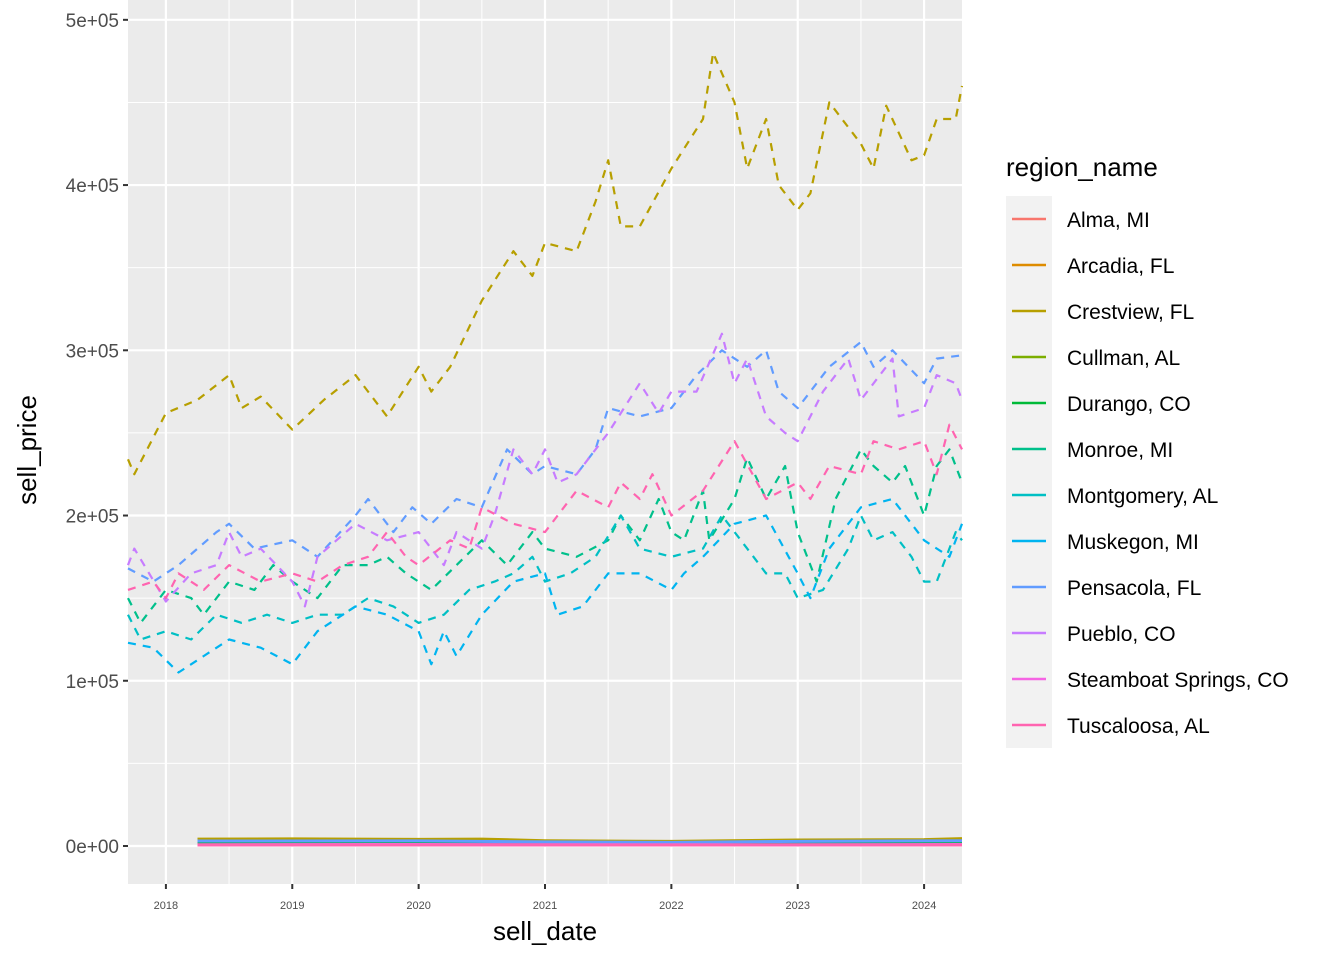  What do you see at coordinates (545, 577) in the screenshot?
I see `series-line-montgomery-al` at bounding box center [545, 577].